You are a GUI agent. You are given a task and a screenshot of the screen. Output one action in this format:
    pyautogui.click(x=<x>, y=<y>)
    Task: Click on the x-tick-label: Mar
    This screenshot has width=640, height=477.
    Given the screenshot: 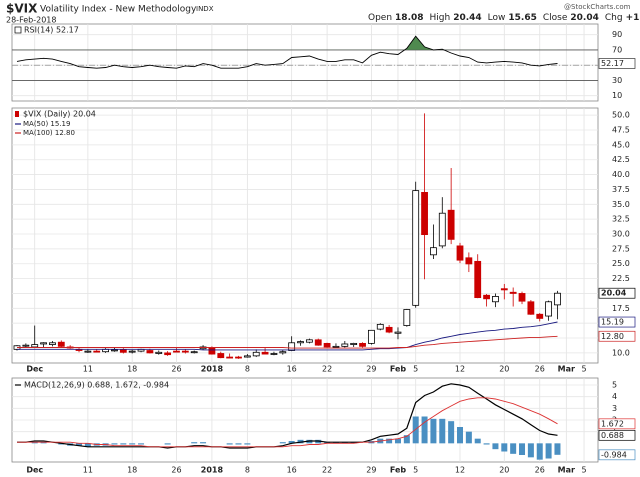 What is the action you would take?
    pyautogui.click(x=566, y=369)
    